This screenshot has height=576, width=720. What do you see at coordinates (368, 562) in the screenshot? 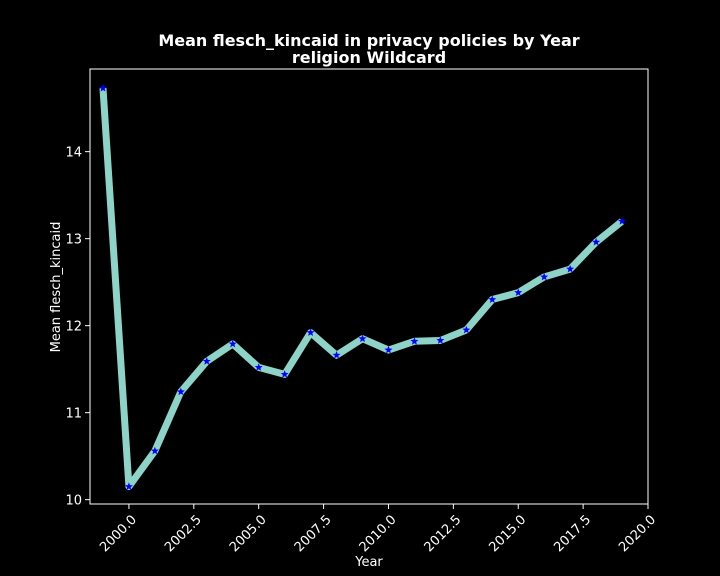
I see `x-axis-label: Year` at bounding box center [368, 562].